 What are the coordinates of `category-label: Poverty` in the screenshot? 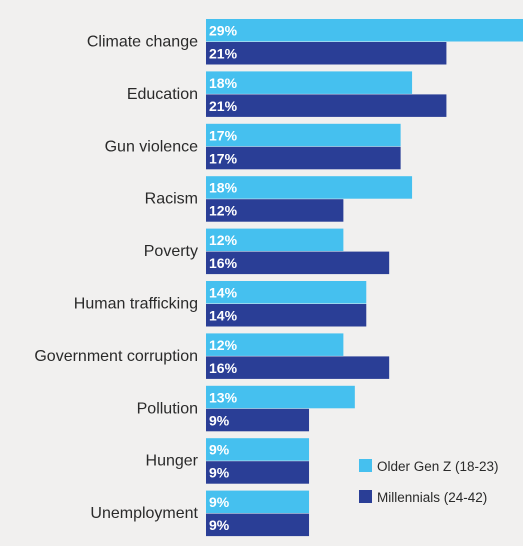 It's located at (171, 251).